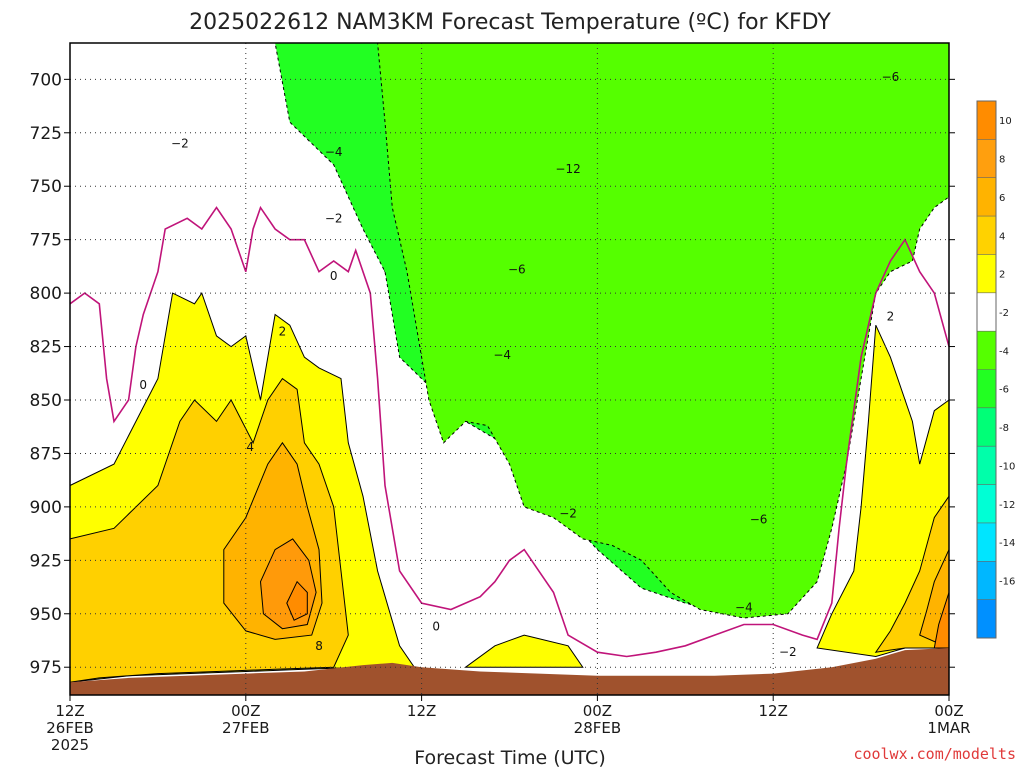 This screenshot has height=768, width=1024. What do you see at coordinates (46, 134) in the screenshot?
I see `y-tick-label: 725` at bounding box center [46, 134].